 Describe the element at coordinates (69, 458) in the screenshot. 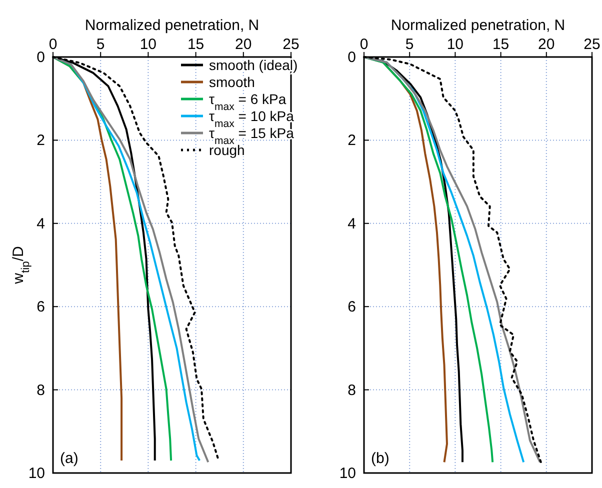

I see `annotation: (a)` at that location.